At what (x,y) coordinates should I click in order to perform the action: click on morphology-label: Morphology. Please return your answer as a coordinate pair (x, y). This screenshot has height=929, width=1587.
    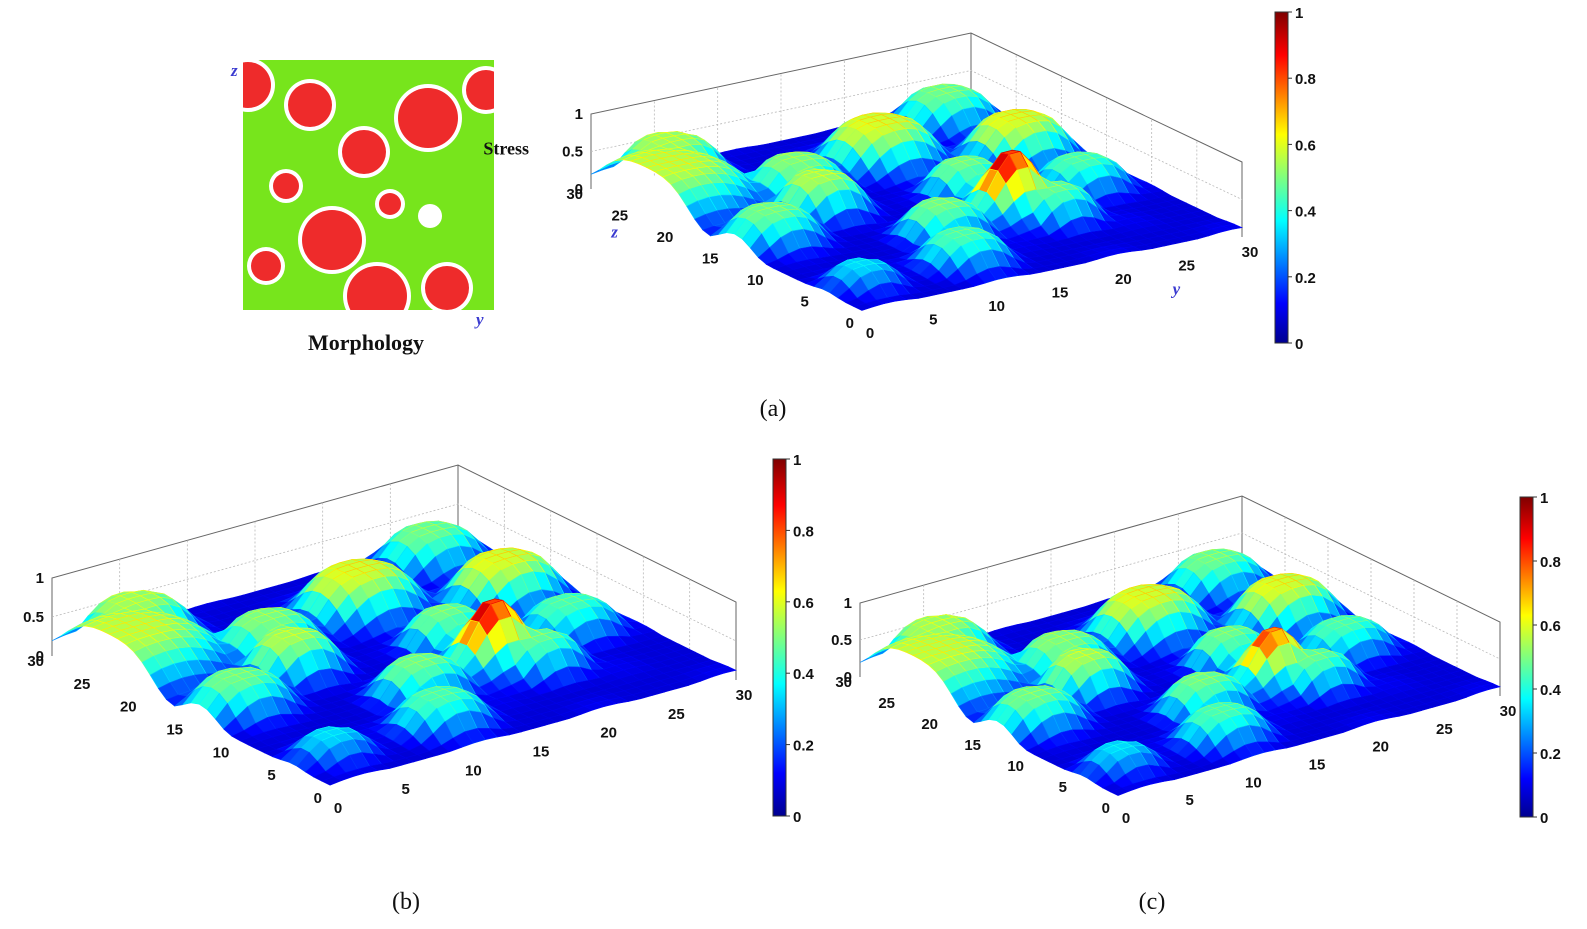
    Looking at the image, I should click on (366, 342).